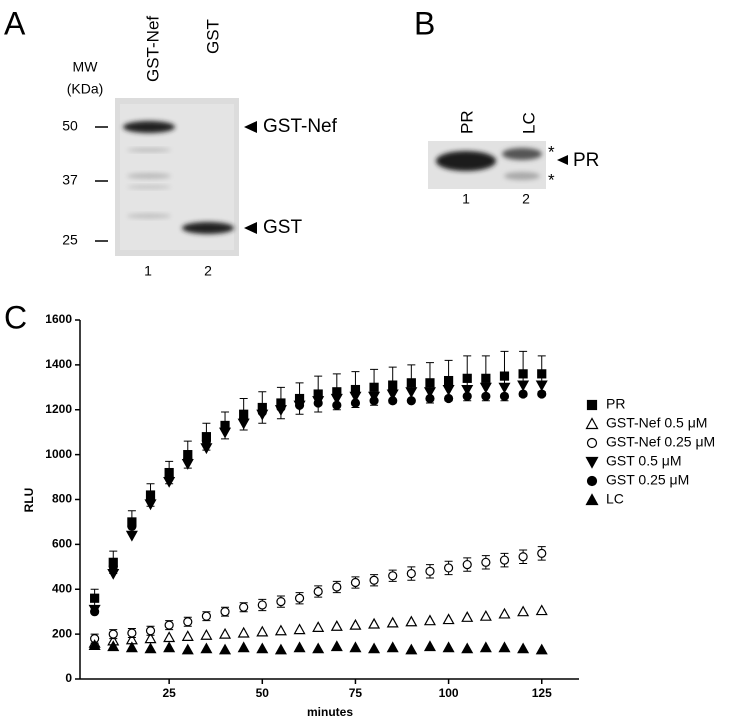 Image resolution: width=754 pixels, height=722 pixels. Describe the element at coordinates (263, 693) in the screenshot. I see `x-tick-label: 50` at that location.